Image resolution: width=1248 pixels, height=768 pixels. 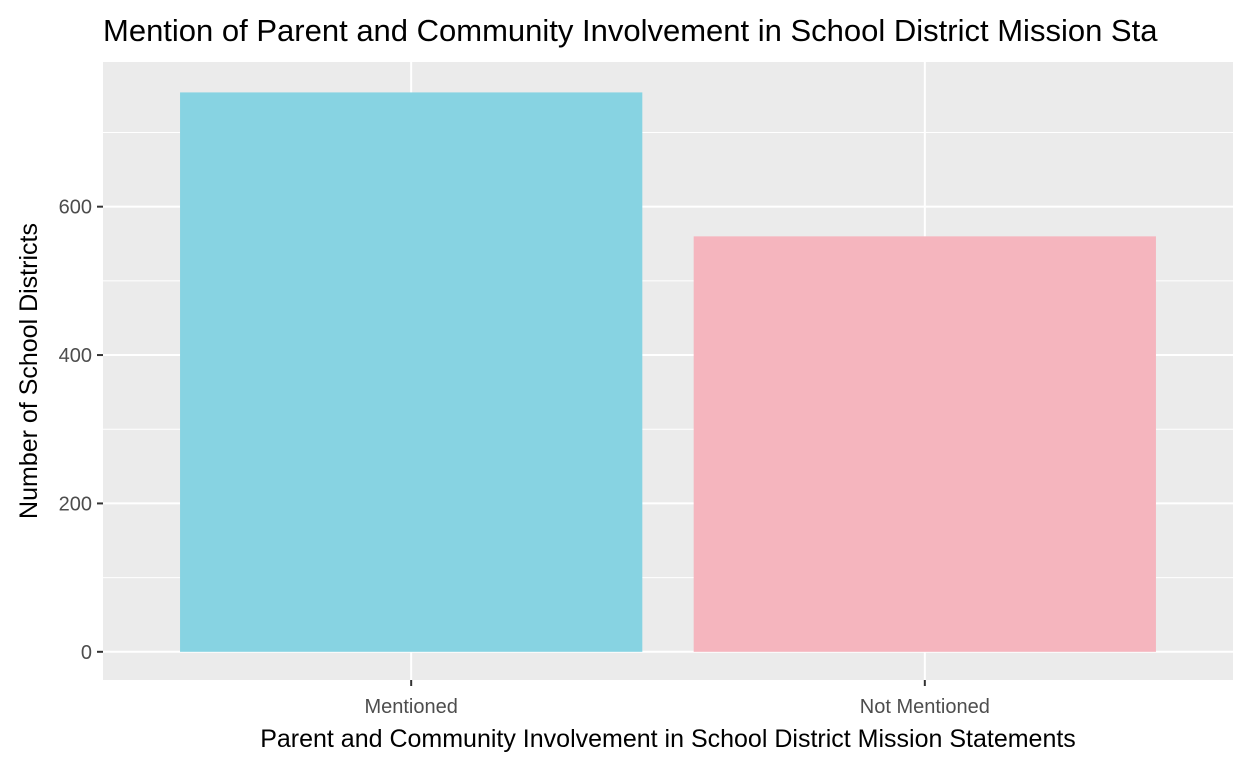 I want to click on x-tick-label: Mentioned, so click(x=410, y=707).